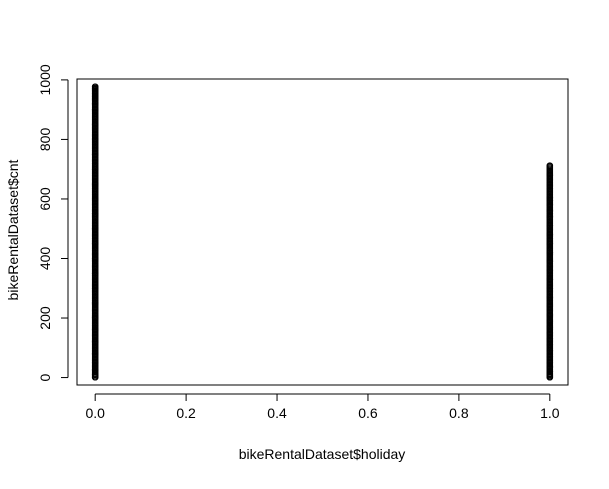 This screenshot has width=609, height=489. Describe the element at coordinates (45, 79) in the screenshot. I see `y-tick-label: 1000` at that location.